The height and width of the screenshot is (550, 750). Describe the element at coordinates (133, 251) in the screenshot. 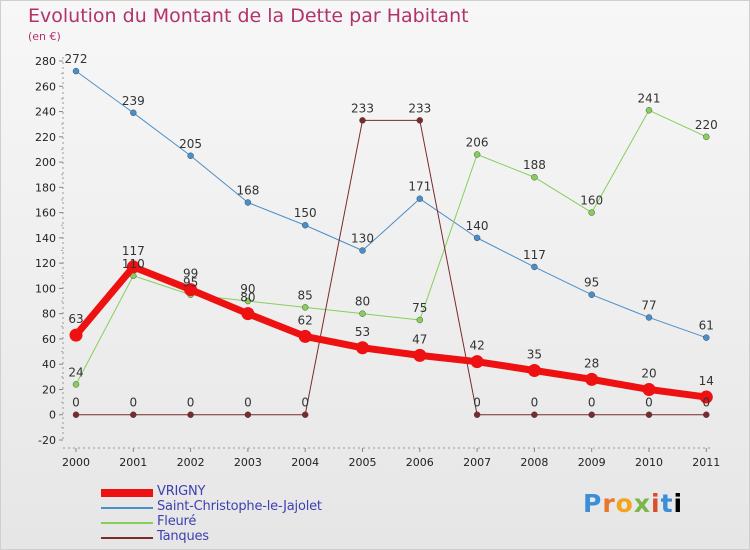

I see `data-label-vrigny: 117` at that location.